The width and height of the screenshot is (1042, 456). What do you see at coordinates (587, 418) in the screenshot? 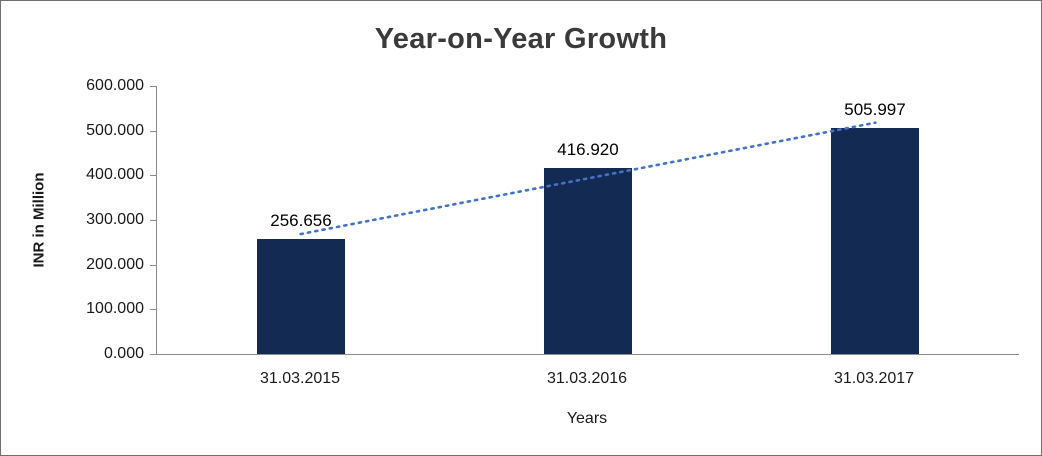
I see `x-axis-title: Years` at bounding box center [587, 418].